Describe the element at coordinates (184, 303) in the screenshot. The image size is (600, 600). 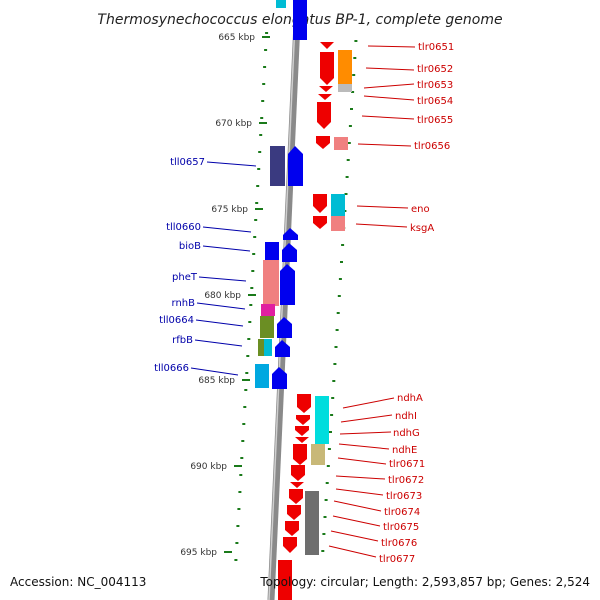
I see `gene-label-rnhB: rnhB` at that location.